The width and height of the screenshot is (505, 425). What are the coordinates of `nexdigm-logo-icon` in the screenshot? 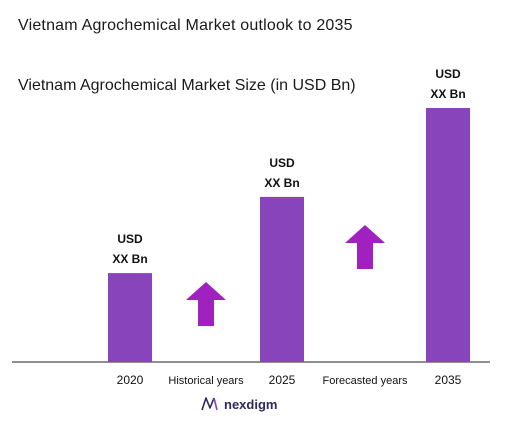 It's located at (209, 404).